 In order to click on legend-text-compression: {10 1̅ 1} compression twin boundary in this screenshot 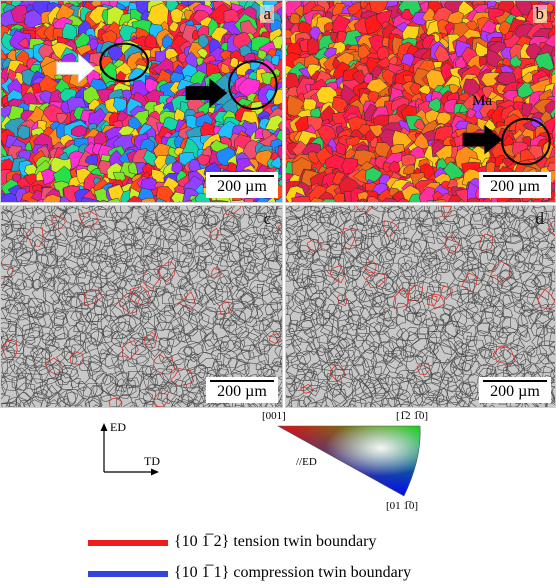, I will do `click(293, 572)`.